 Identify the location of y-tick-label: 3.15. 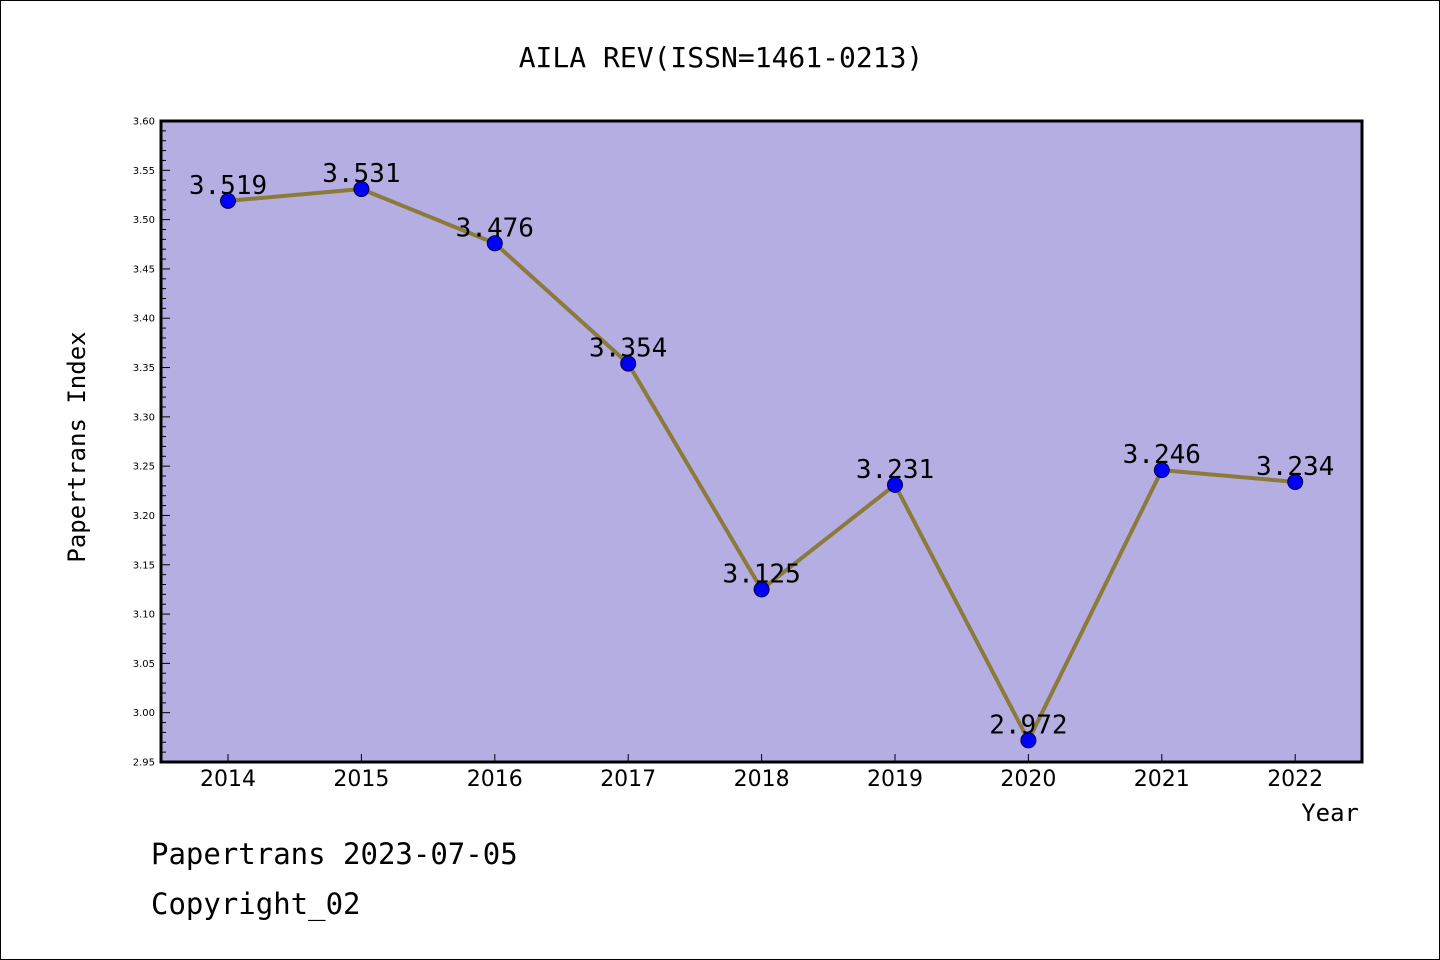
(144, 565).